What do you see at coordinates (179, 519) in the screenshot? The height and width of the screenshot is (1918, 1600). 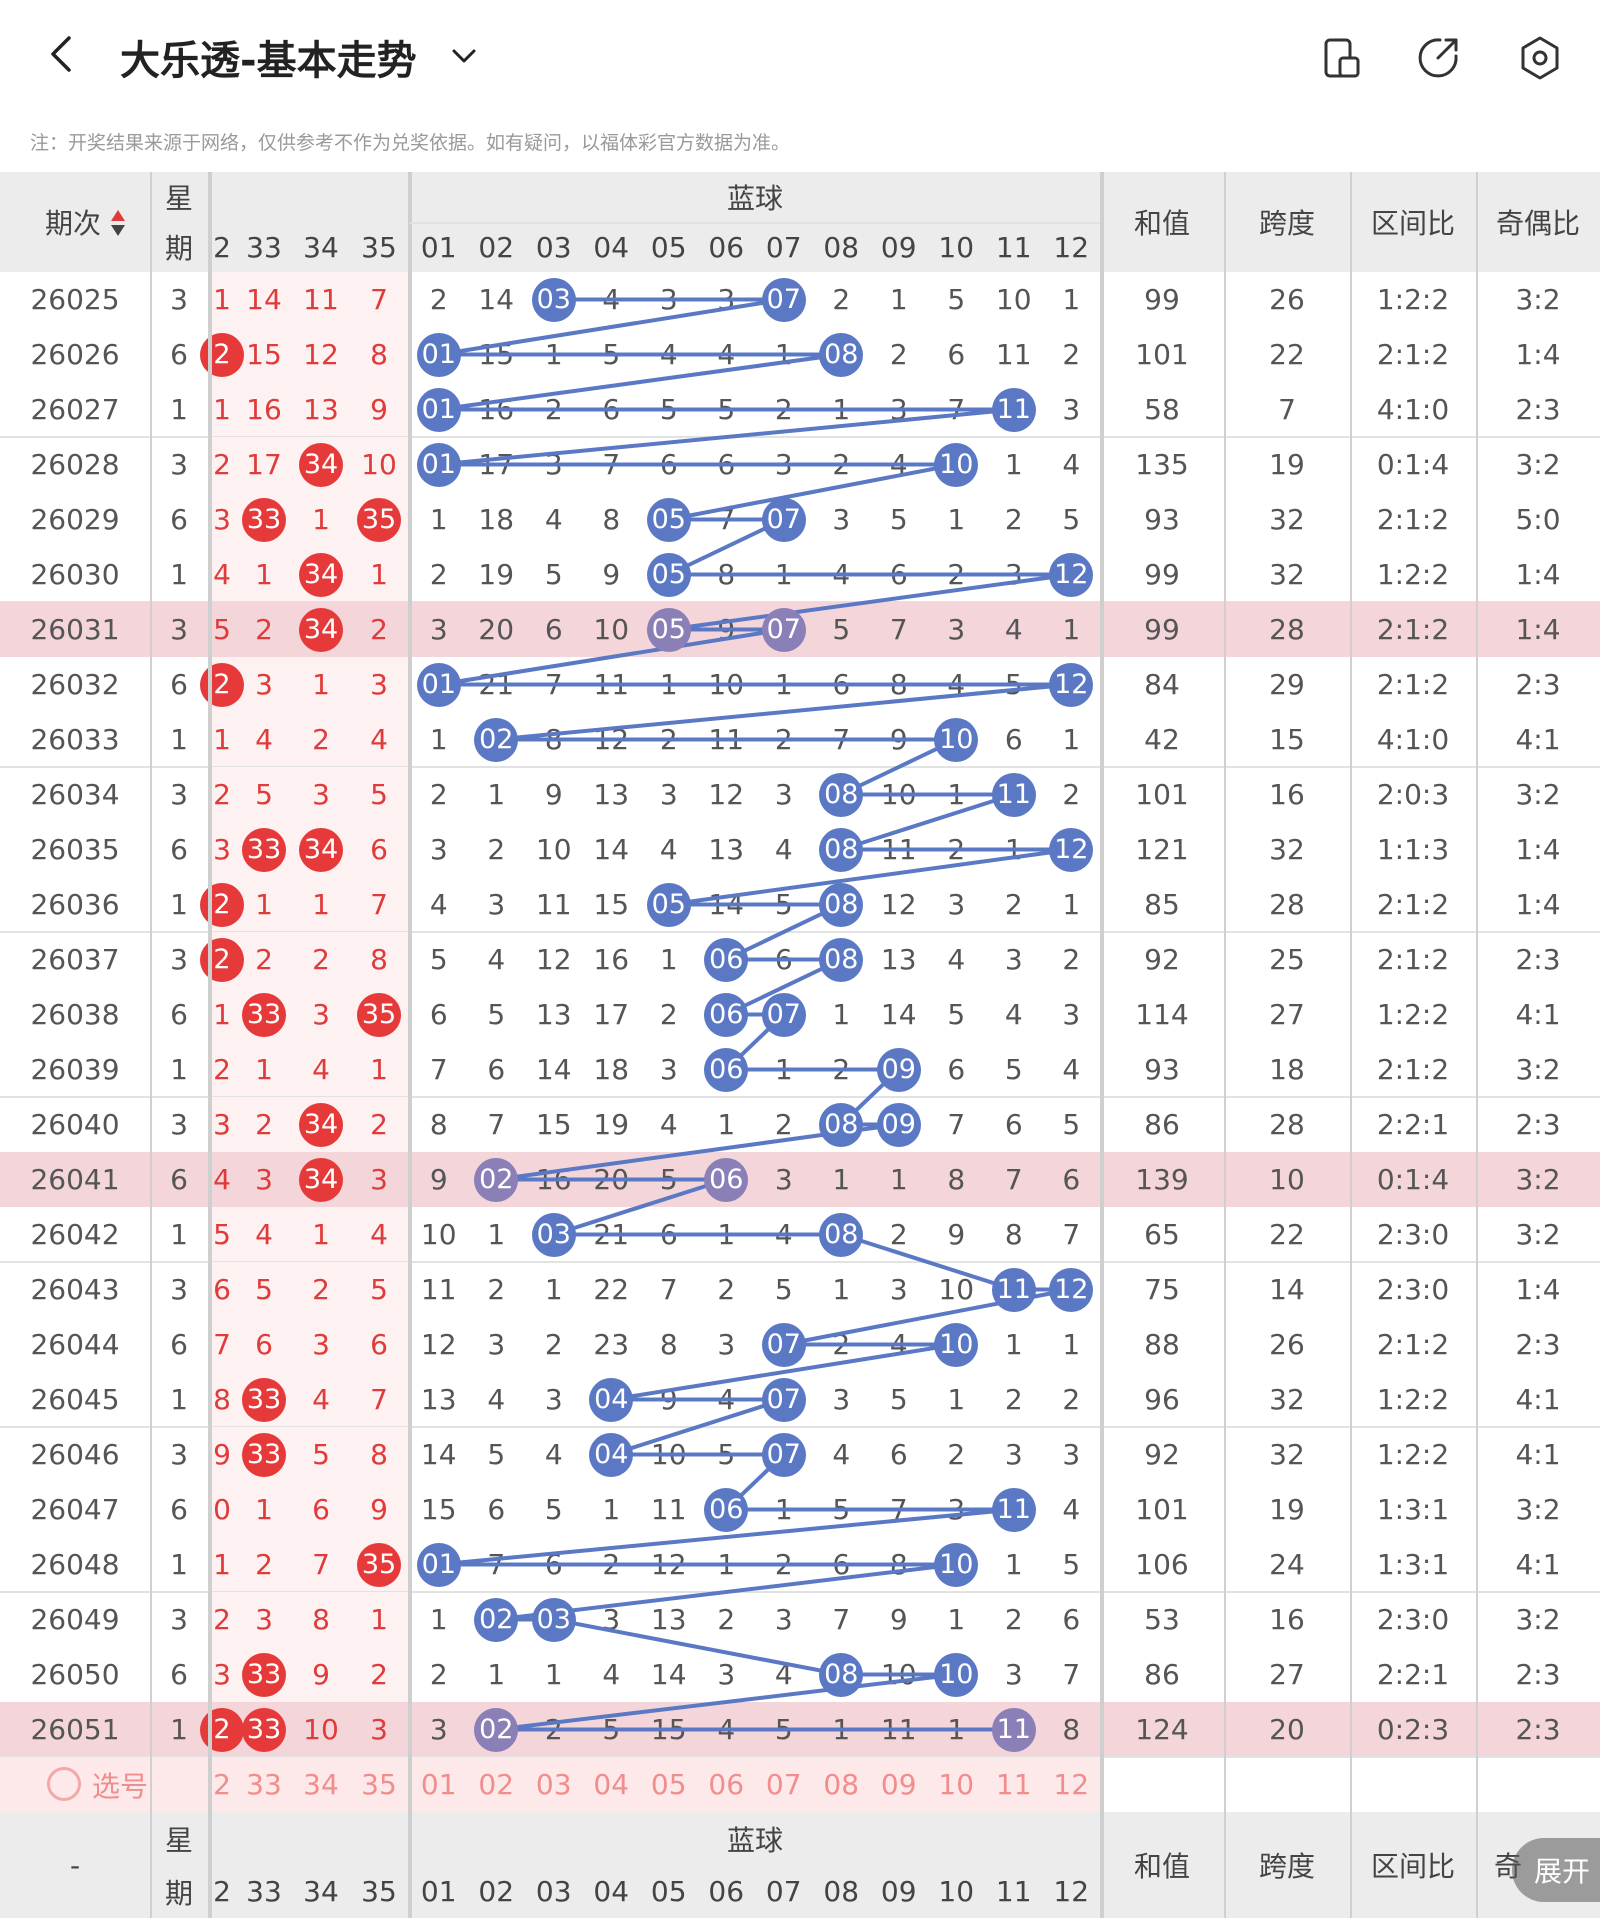 I see `row-week: 6` at bounding box center [179, 519].